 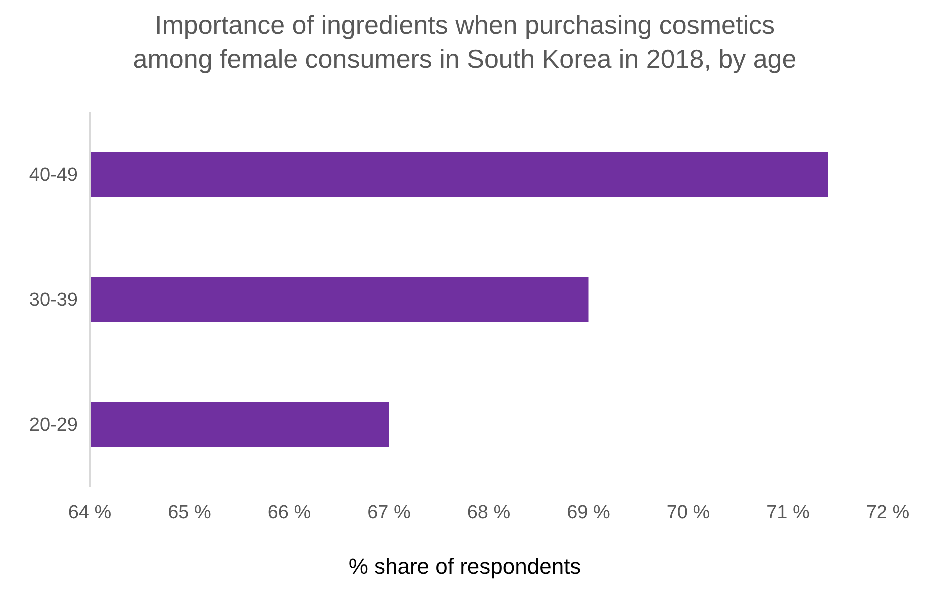 What do you see at coordinates (190, 513) in the screenshot?
I see `x-tick-label: 65 %` at bounding box center [190, 513].